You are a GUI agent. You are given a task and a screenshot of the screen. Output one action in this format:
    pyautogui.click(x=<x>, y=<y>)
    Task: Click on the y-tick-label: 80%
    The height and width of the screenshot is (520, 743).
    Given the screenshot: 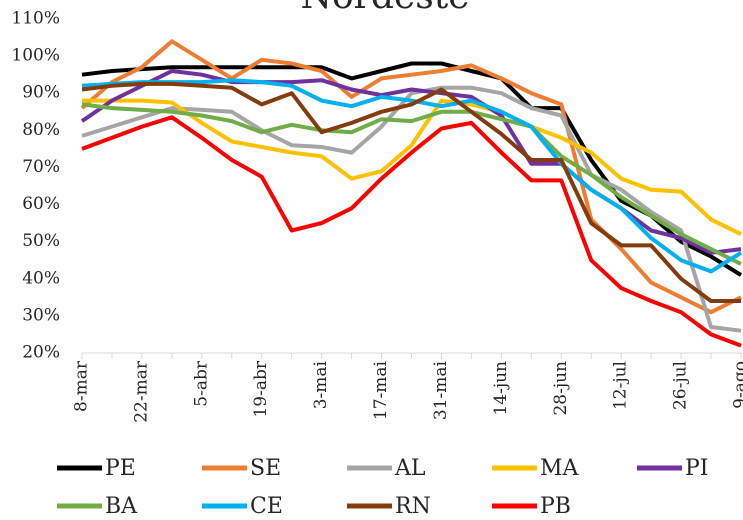 What is the action you would take?
    pyautogui.click(x=41, y=130)
    